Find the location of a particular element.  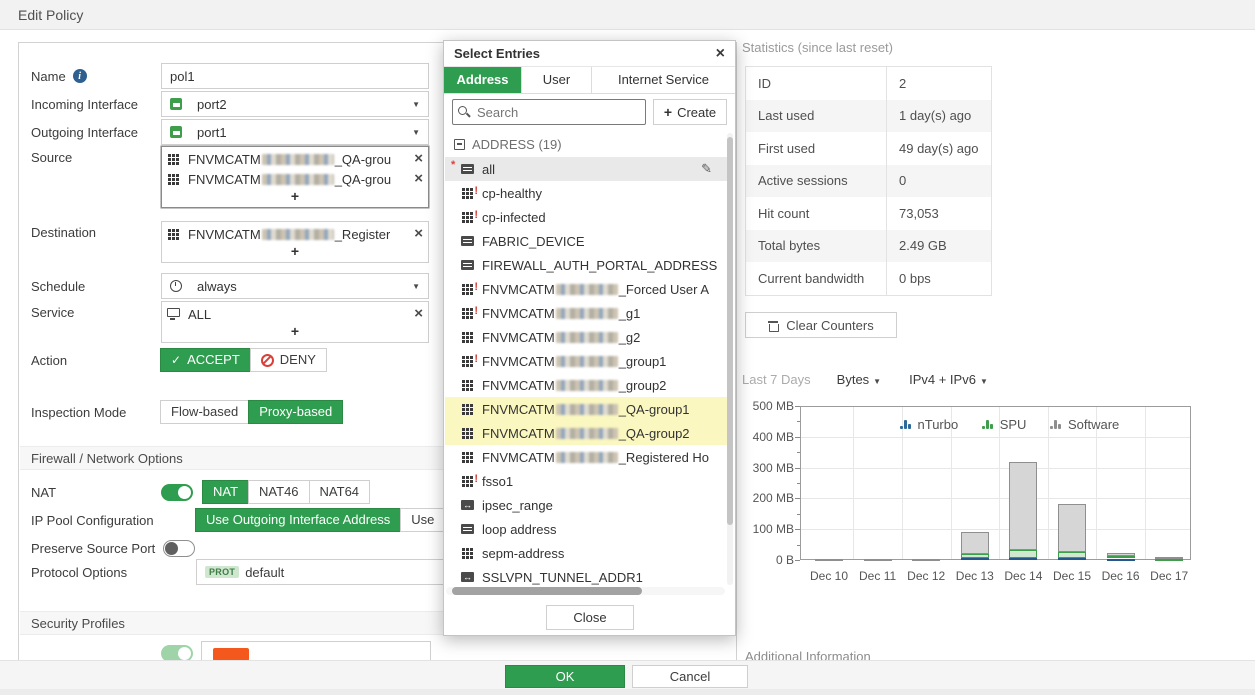

list-item: FNVMCATM _Registered Ho is located at coordinates (586, 457).